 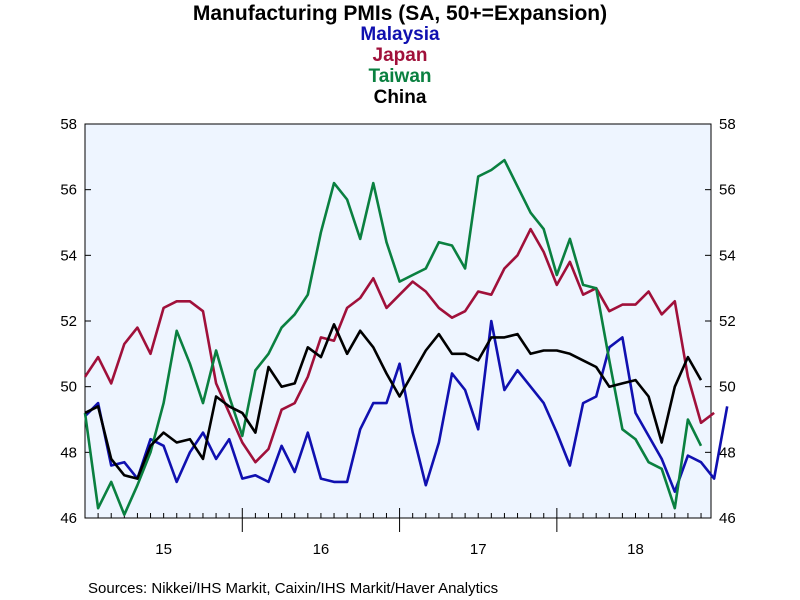 I want to click on y-tick-label-right: 48, so click(x=727, y=452).